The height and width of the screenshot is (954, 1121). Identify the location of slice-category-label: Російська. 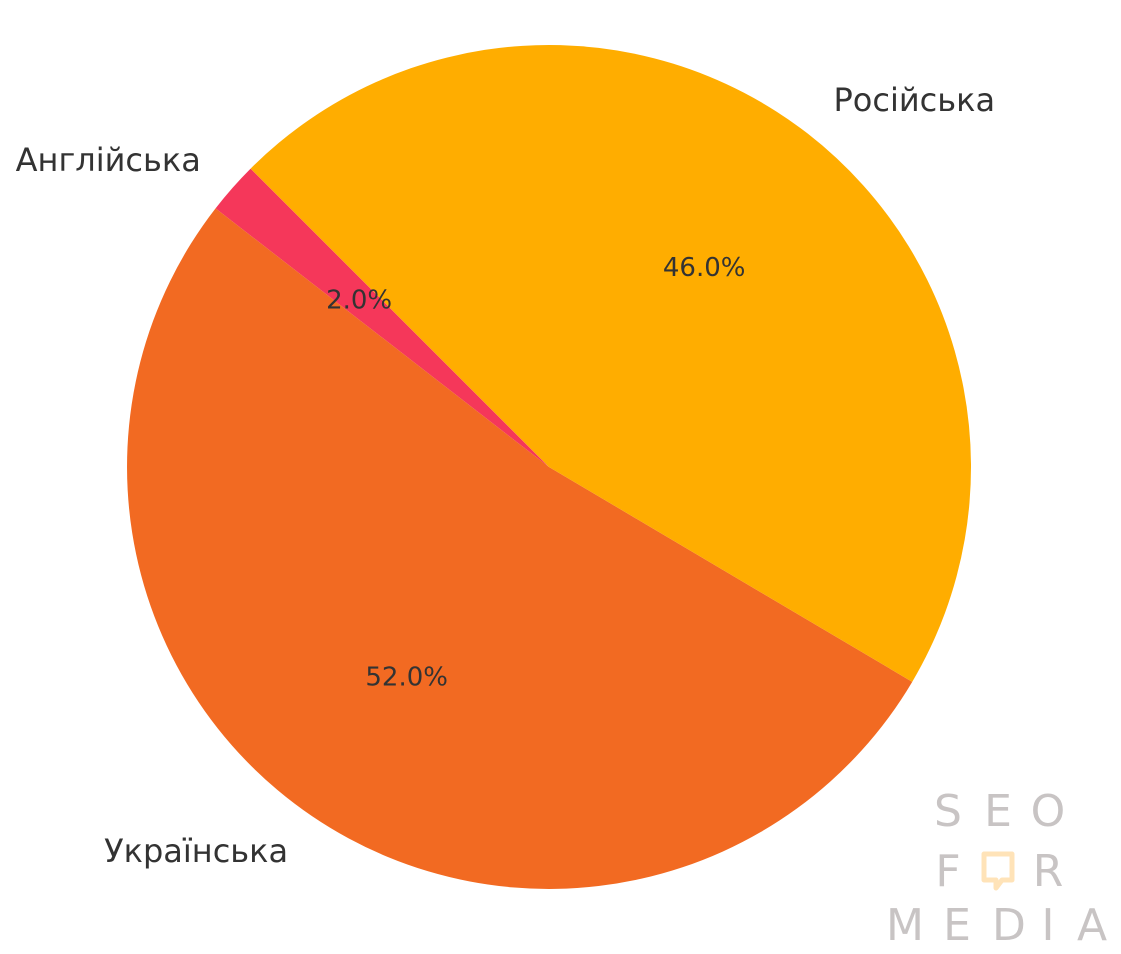
(915, 100).